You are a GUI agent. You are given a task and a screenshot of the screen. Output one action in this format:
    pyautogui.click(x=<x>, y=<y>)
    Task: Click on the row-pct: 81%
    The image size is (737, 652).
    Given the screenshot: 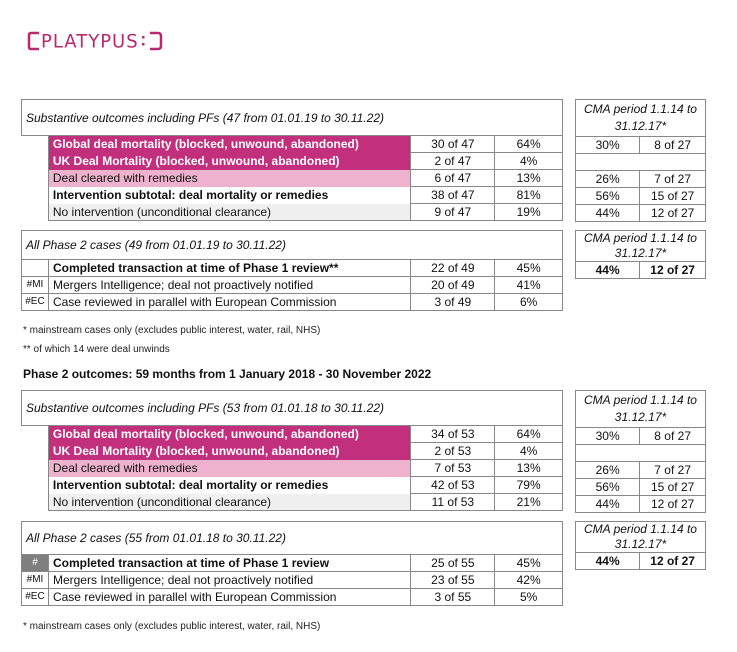 What is the action you would take?
    pyautogui.click(x=528, y=195)
    